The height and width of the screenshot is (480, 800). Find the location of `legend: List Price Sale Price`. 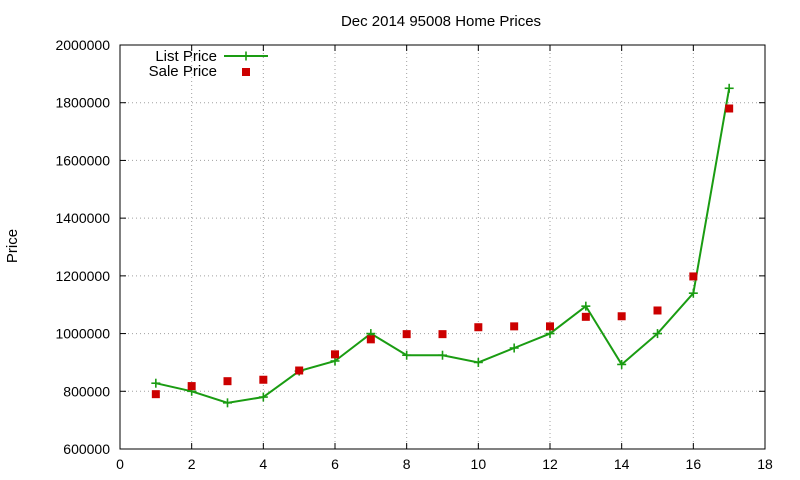

legend: List Price Sale Price is located at coordinates (208, 64).